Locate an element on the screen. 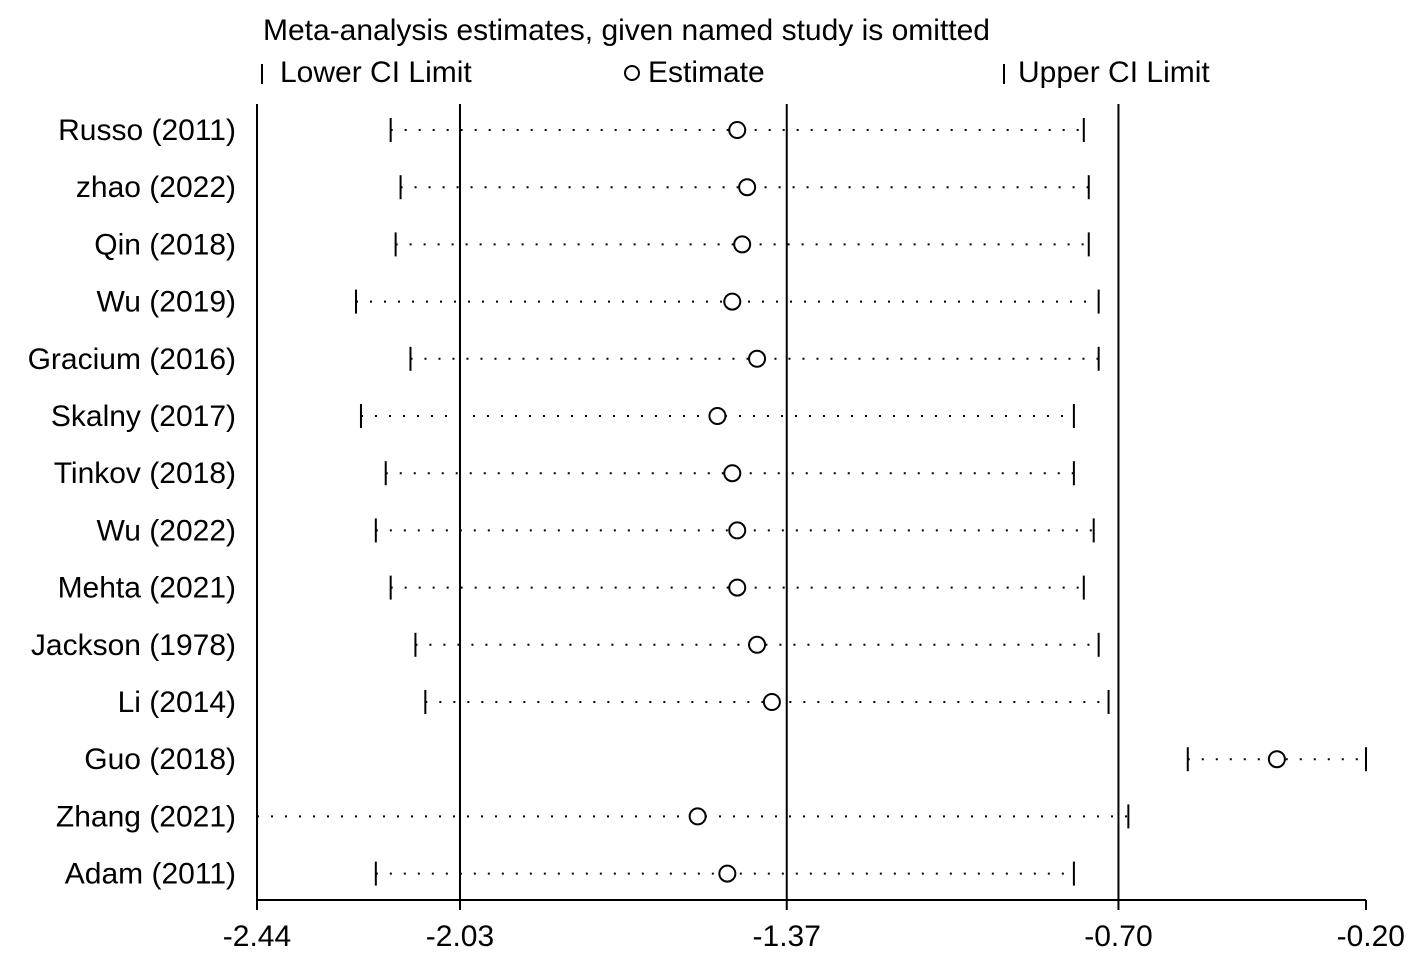 This screenshot has width=1417, height=958. study-label: Zhang (2021) is located at coordinates (146, 816).